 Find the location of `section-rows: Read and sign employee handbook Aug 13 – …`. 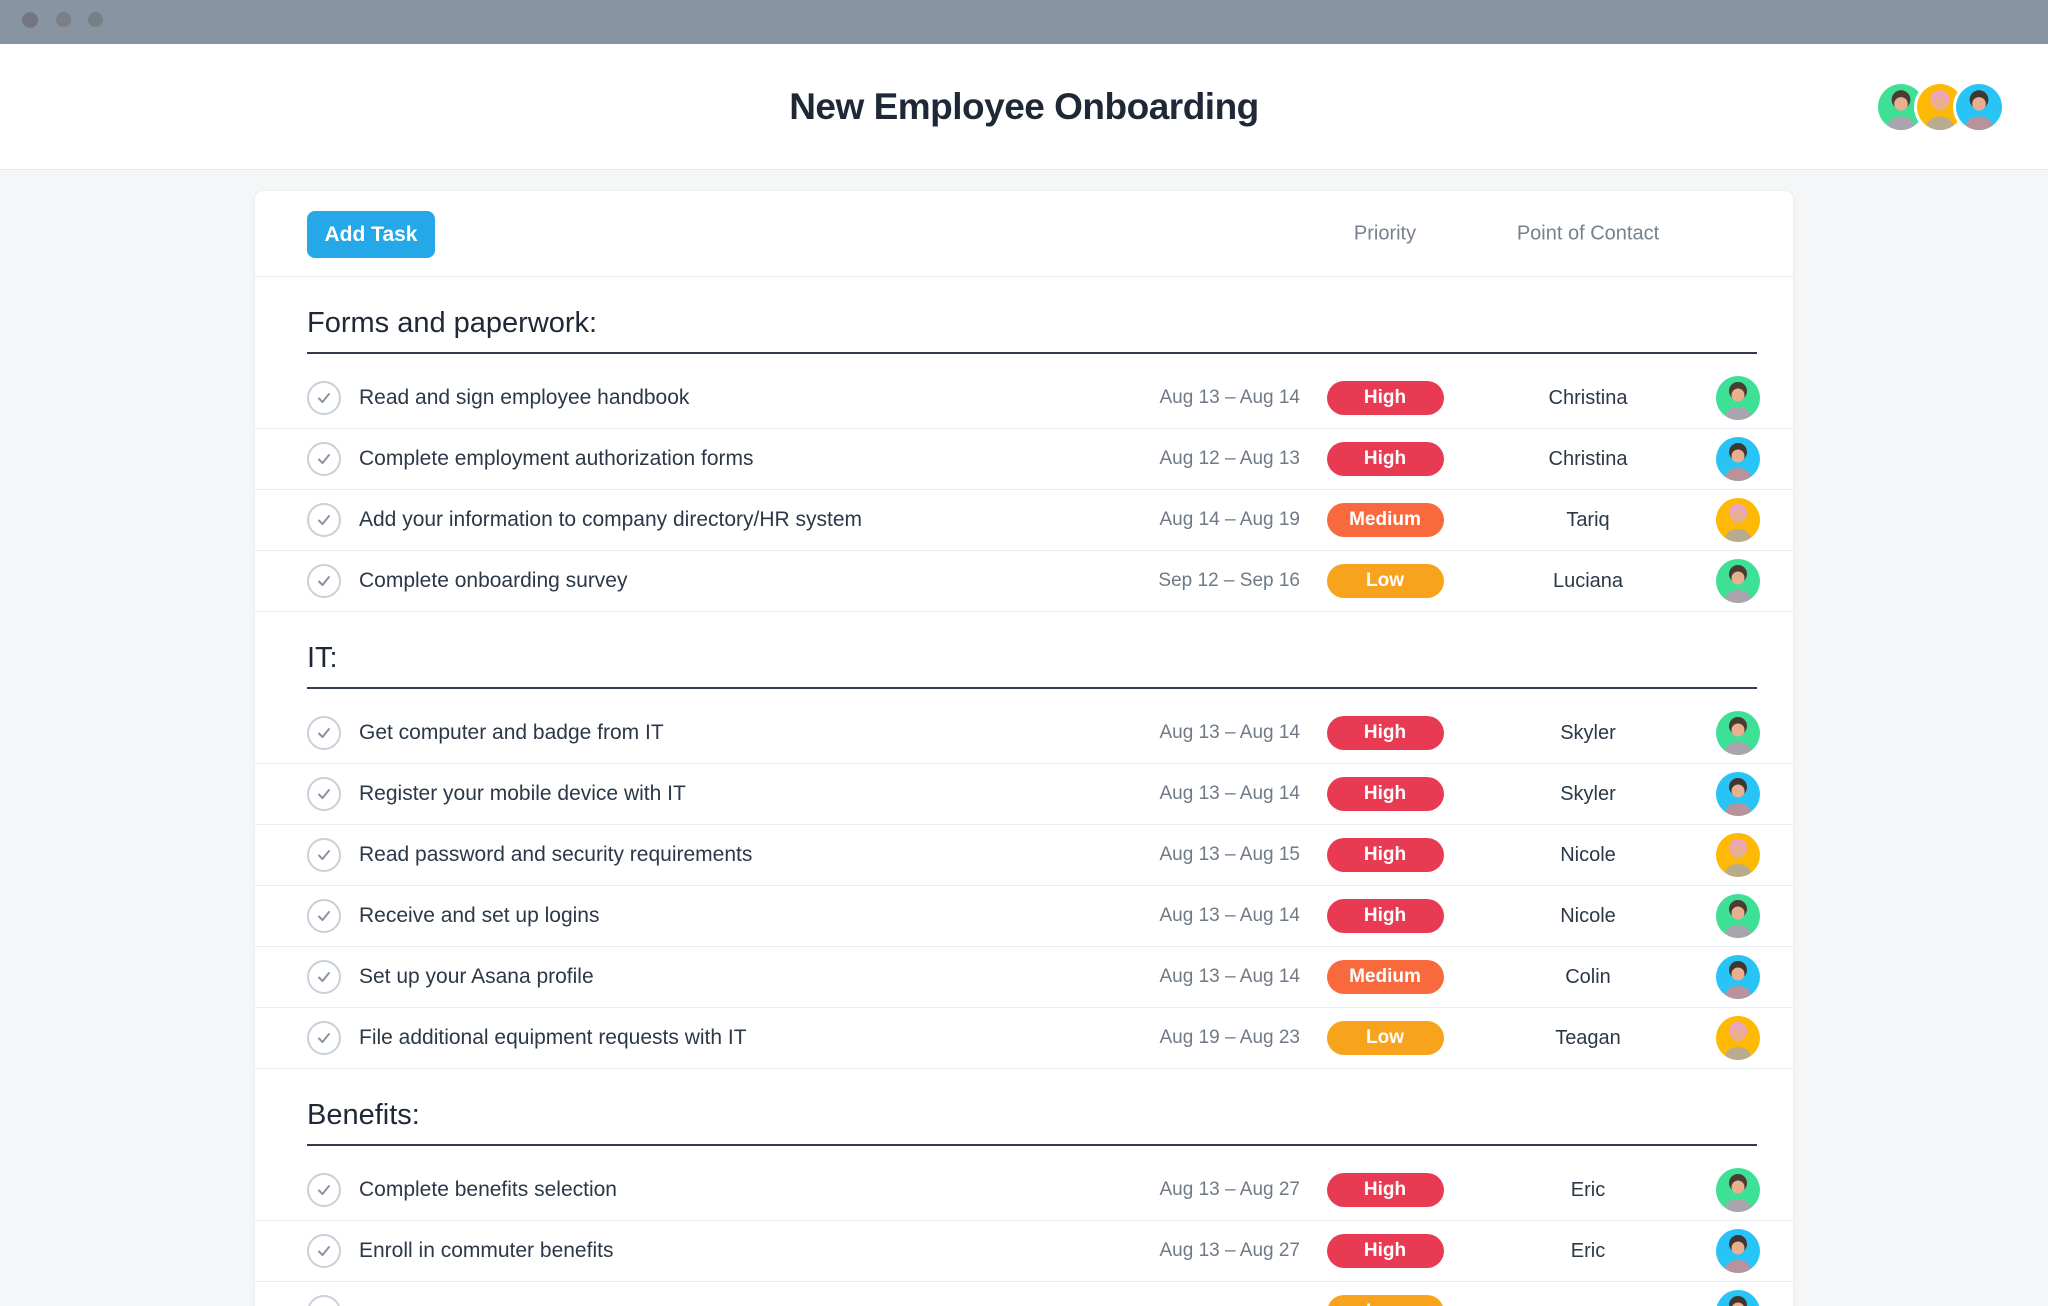

section-rows: Read and sign employee handbook Aug 13 – … is located at coordinates (1024, 490).